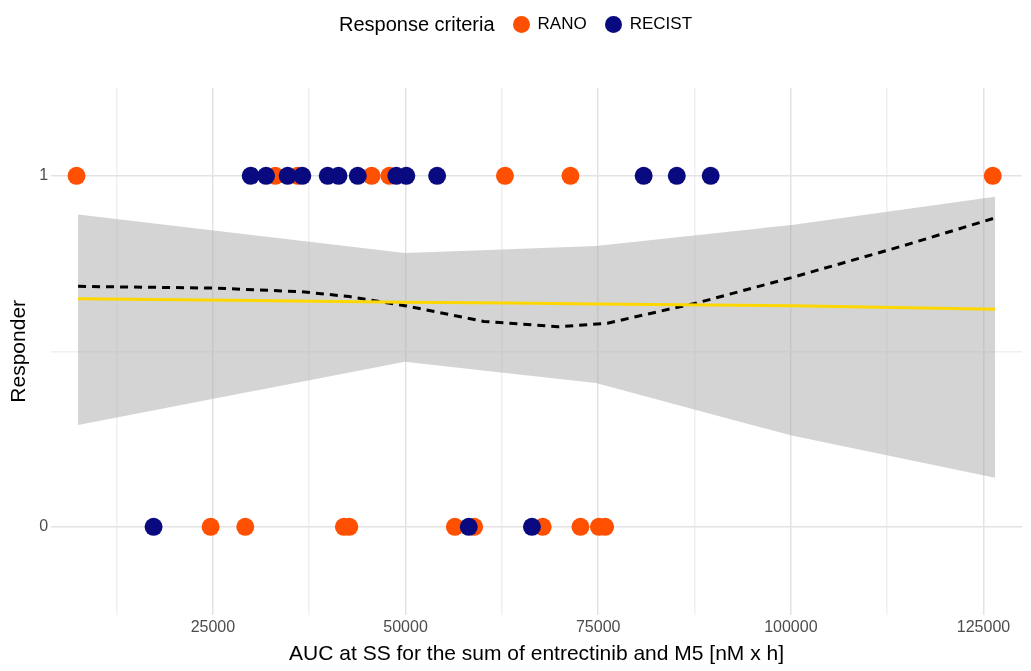  I want to click on legend-label: RECIST, so click(661, 24).